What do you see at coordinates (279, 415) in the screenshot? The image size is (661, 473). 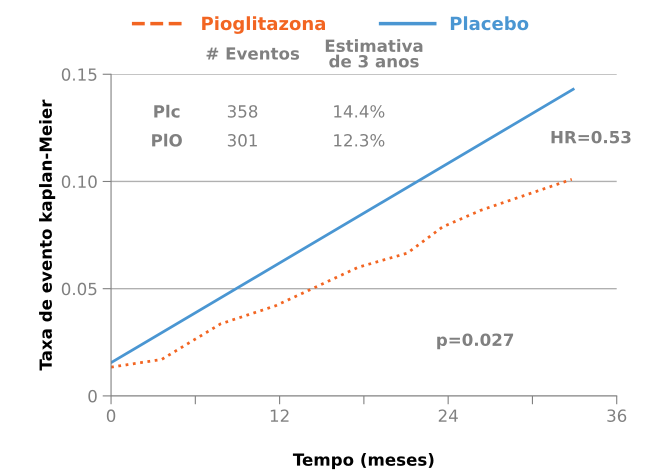 I see `x-tick-label: 12` at bounding box center [279, 415].